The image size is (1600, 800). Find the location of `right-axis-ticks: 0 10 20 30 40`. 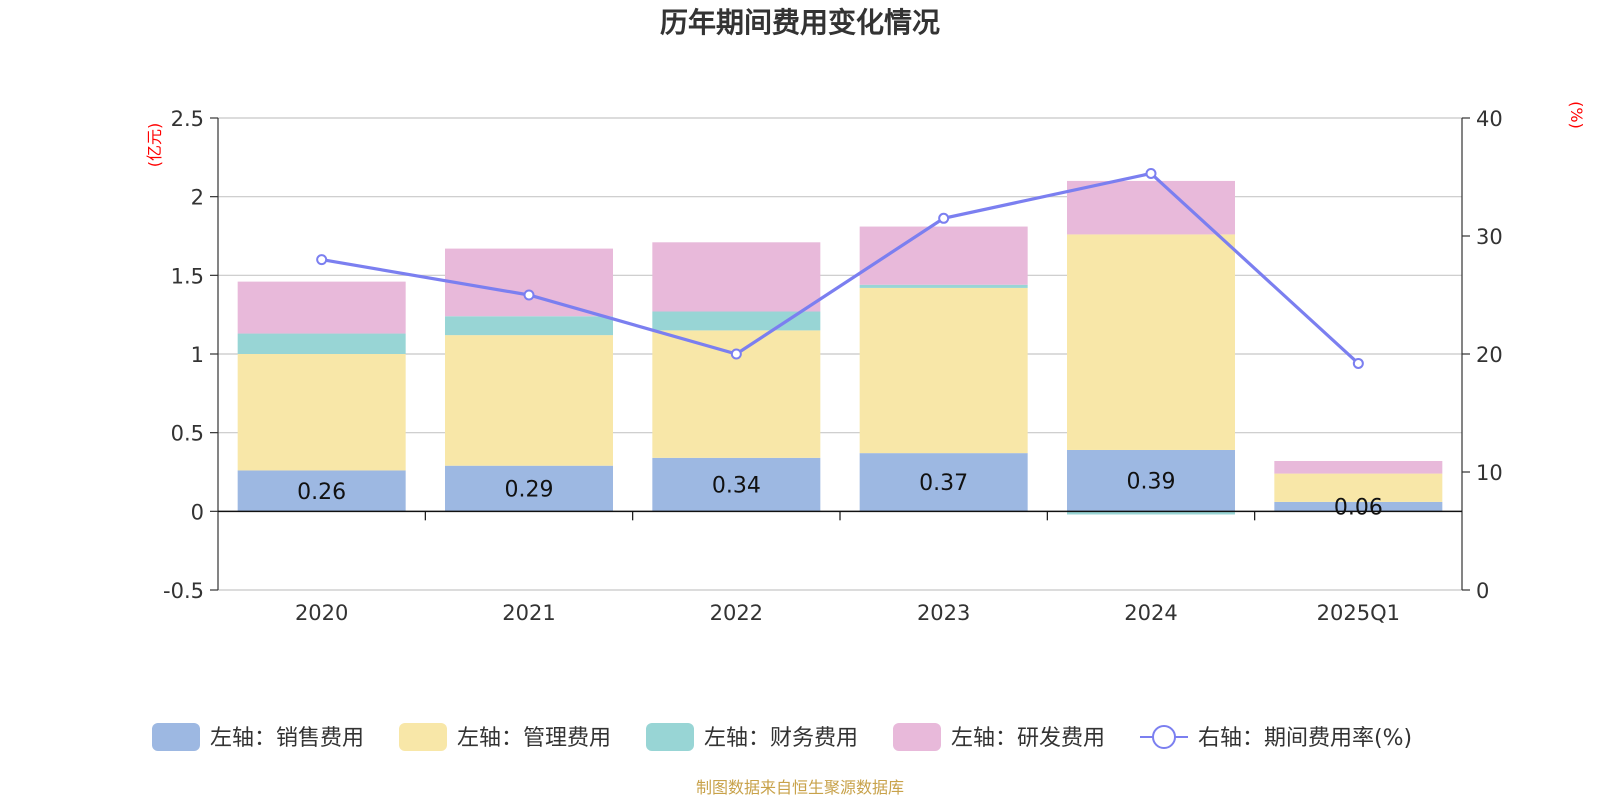

right-axis-ticks: 0 10 20 30 40 is located at coordinates (1482, 355).